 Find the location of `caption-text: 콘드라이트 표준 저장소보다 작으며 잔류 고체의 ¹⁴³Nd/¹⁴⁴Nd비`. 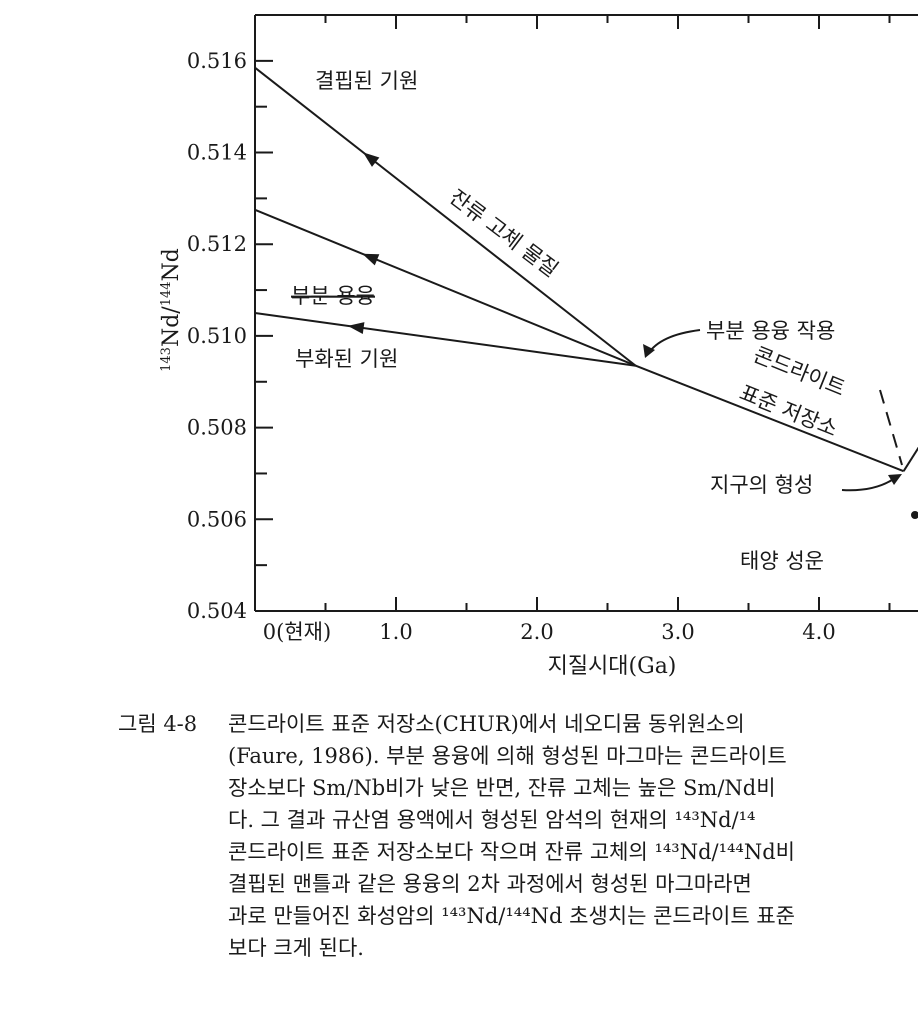

caption-text: 콘드라이트 표준 저장소보다 작으며 잔류 고체의 ¹⁴³Nd/¹⁴⁴Nd비 is located at coordinates (511, 852).